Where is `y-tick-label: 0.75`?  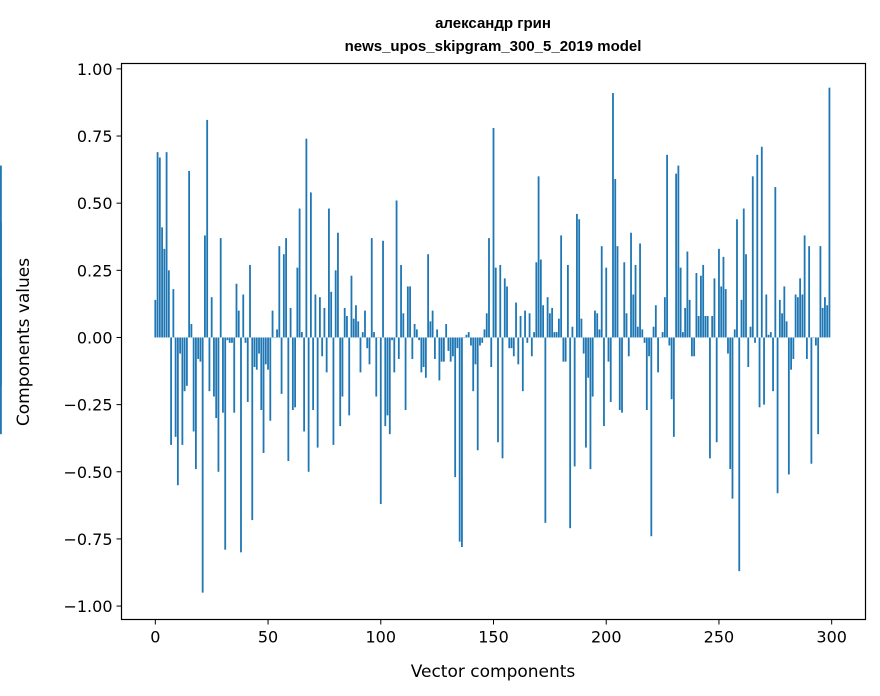
y-tick-label: 0.75 is located at coordinates (95, 136).